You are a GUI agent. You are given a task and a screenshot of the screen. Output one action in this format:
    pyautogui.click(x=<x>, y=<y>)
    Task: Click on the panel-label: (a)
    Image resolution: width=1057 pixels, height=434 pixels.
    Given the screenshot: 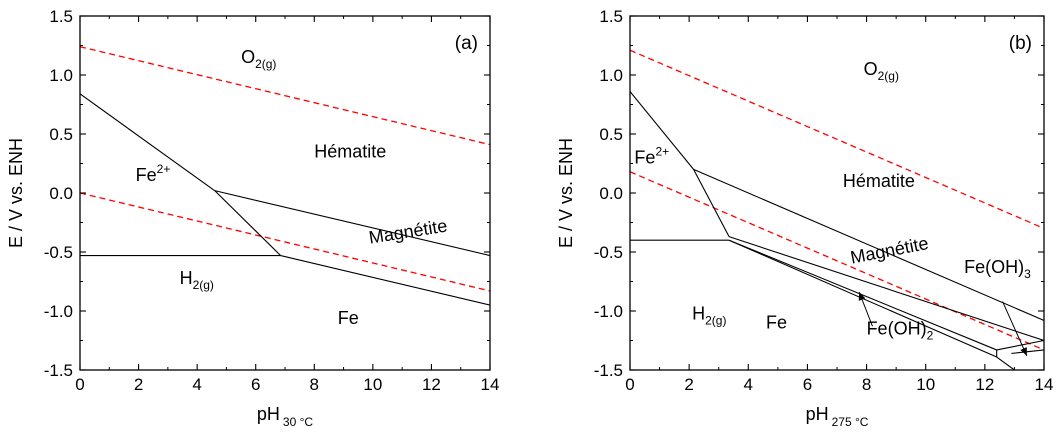 What is the action you would take?
    pyautogui.click(x=466, y=43)
    